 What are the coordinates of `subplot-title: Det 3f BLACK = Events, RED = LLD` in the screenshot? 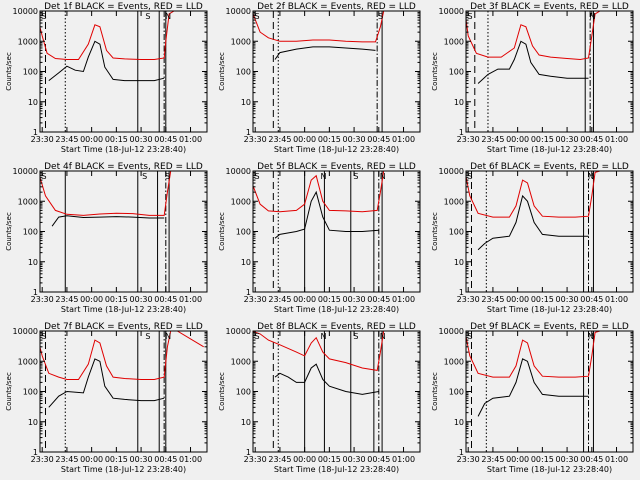 It's located at (549, 7).